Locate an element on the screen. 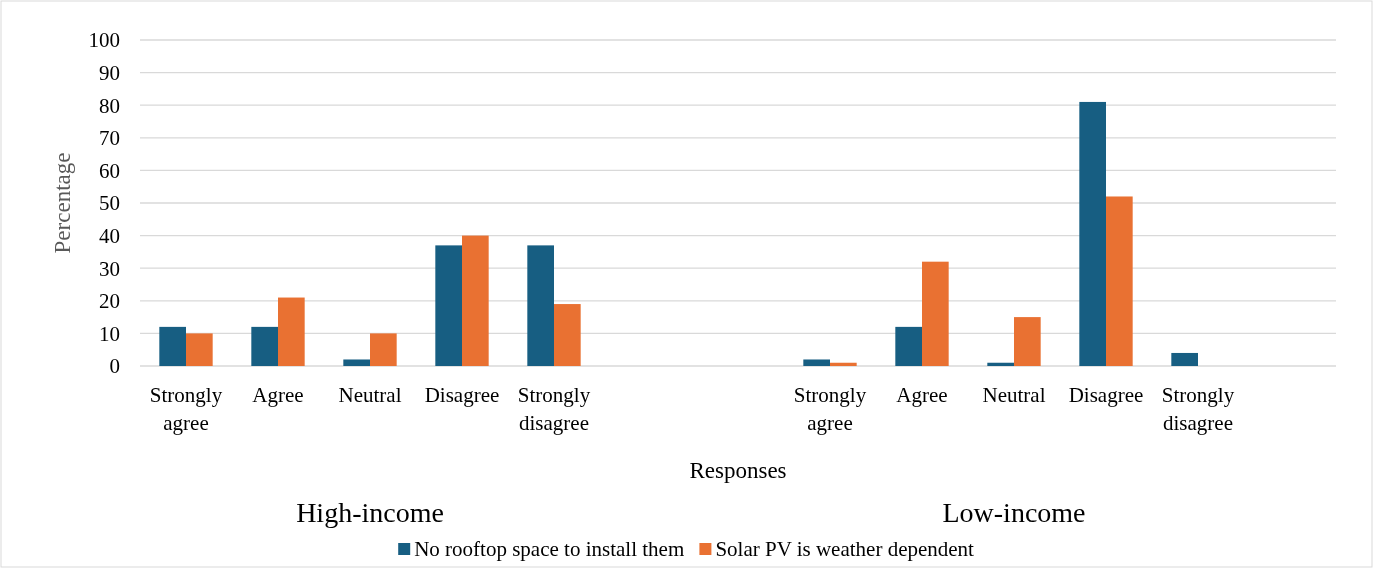 The image size is (1373, 568). y-tick-label: 20 is located at coordinates (109, 301).